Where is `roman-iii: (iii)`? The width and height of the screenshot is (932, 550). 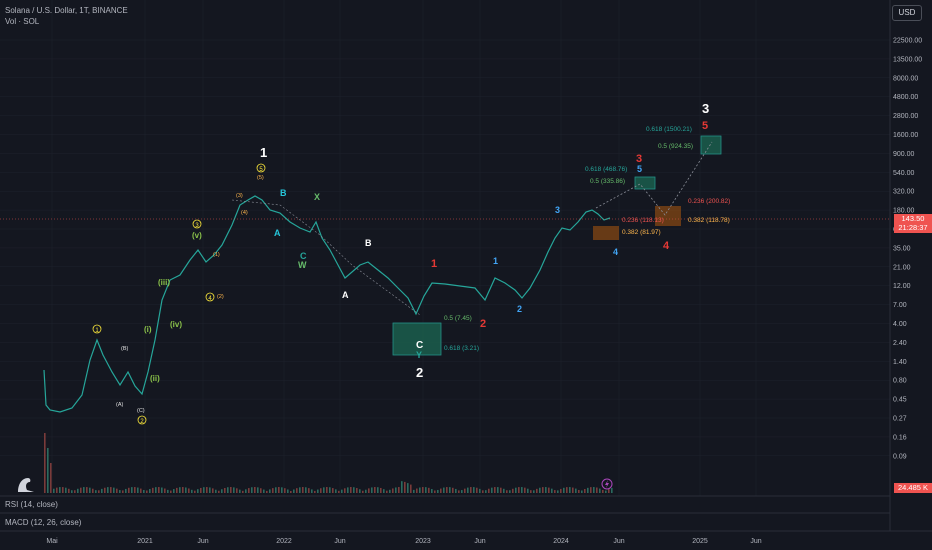
roman-iii: (iii) is located at coordinates (164, 282).